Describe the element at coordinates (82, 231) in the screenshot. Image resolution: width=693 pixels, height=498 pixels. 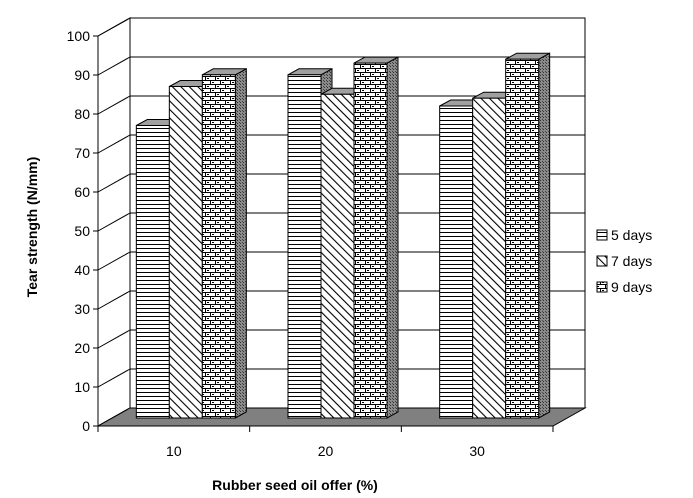
I see `y-tick-label: 50` at that location.